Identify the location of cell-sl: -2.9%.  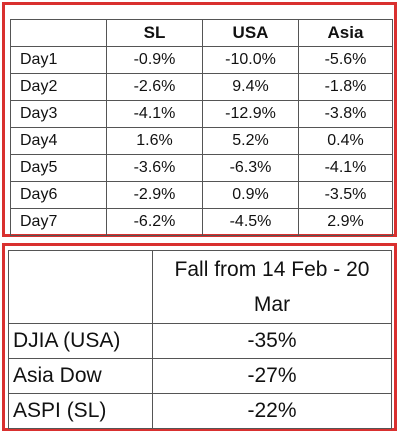
(154, 195).